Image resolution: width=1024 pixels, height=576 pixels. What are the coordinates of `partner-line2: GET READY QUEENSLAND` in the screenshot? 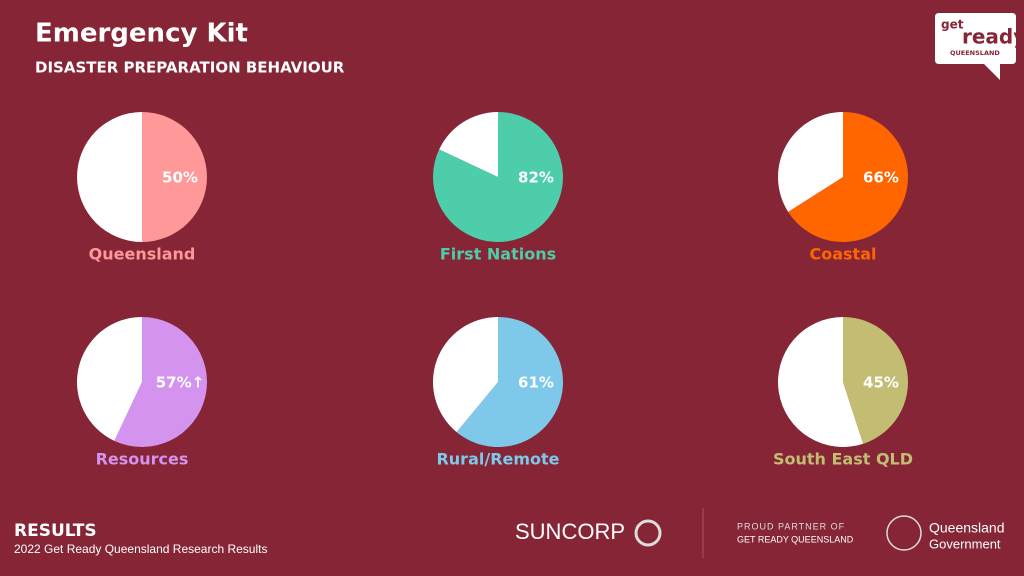 It's located at (795, 539).